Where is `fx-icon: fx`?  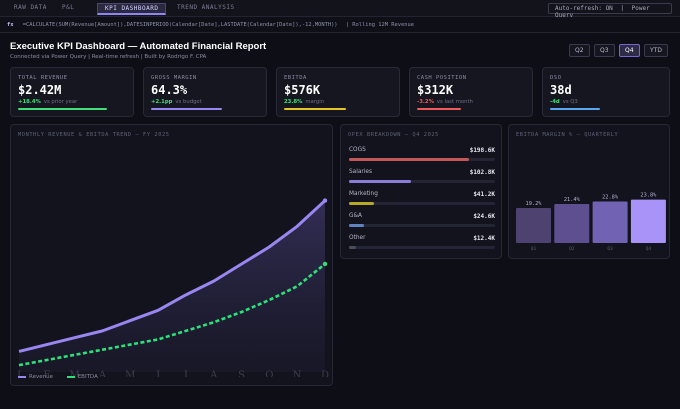 fx-icon: fx is located at coordinates (10, 25).